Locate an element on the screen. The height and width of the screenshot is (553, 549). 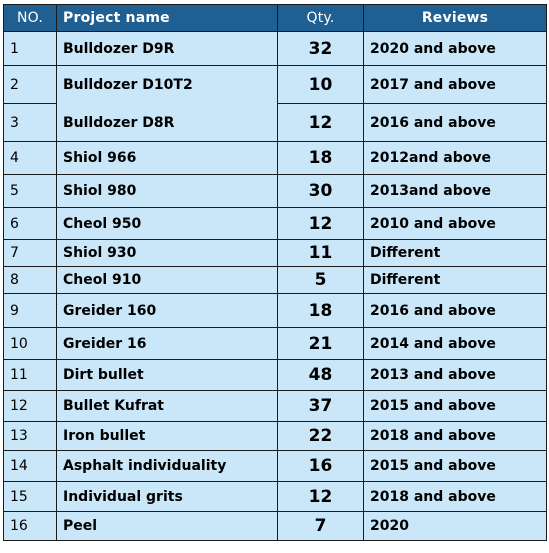
table-row: 11 Dirt bullet 48 2013 and above is located at coordinates (275, 375).